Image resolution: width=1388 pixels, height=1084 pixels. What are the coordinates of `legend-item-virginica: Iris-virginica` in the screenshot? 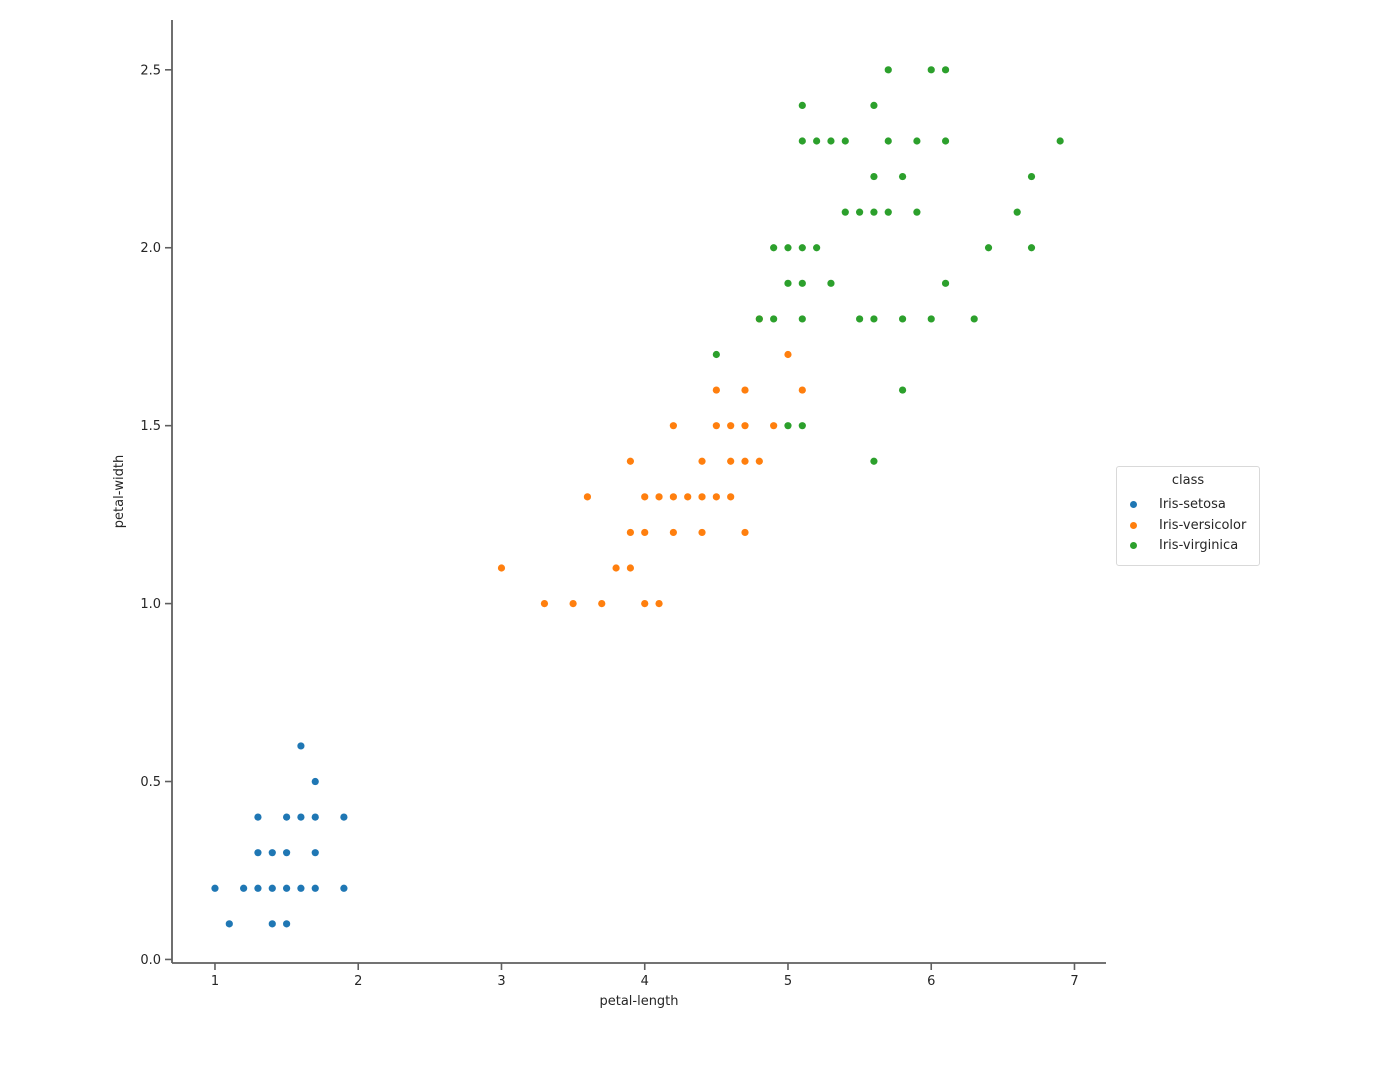 It's located at (1188, 546).